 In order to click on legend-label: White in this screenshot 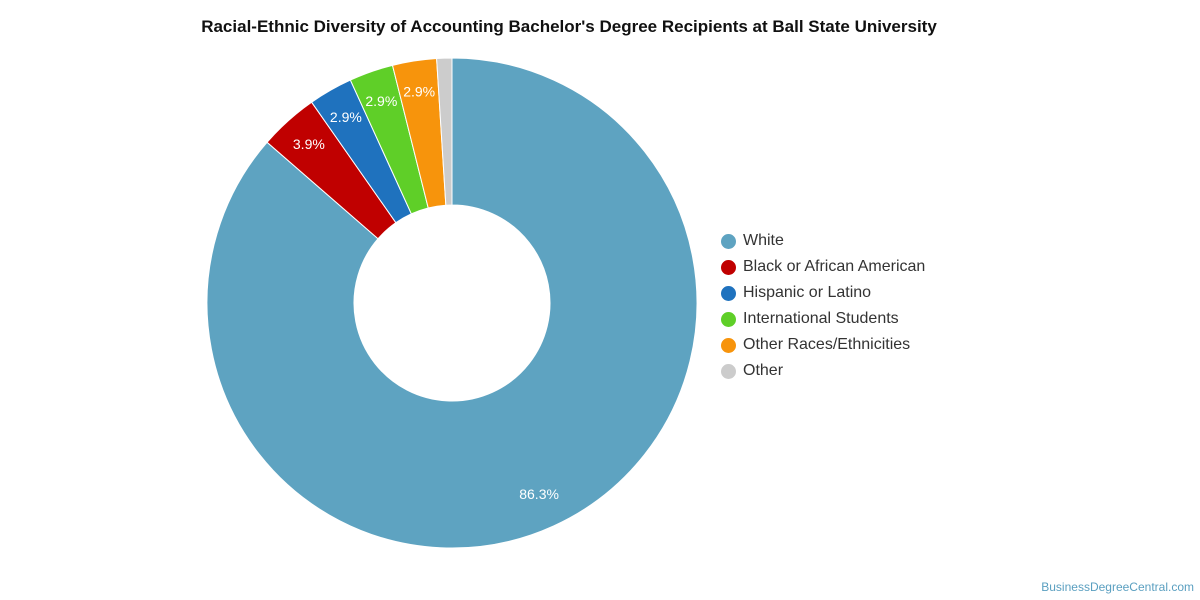, I will do `click(763, 240)`.